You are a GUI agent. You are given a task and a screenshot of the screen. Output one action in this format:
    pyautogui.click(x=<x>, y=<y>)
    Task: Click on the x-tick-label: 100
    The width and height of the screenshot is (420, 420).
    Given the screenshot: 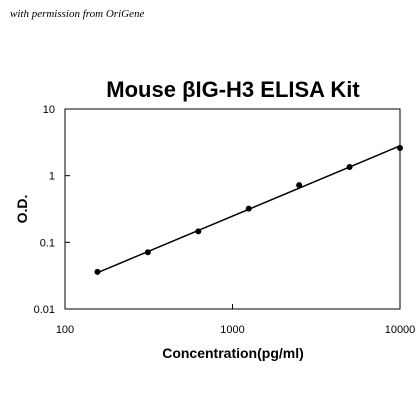 What is the action you would take?
    pyautogui.click(x=65, y=330)
    